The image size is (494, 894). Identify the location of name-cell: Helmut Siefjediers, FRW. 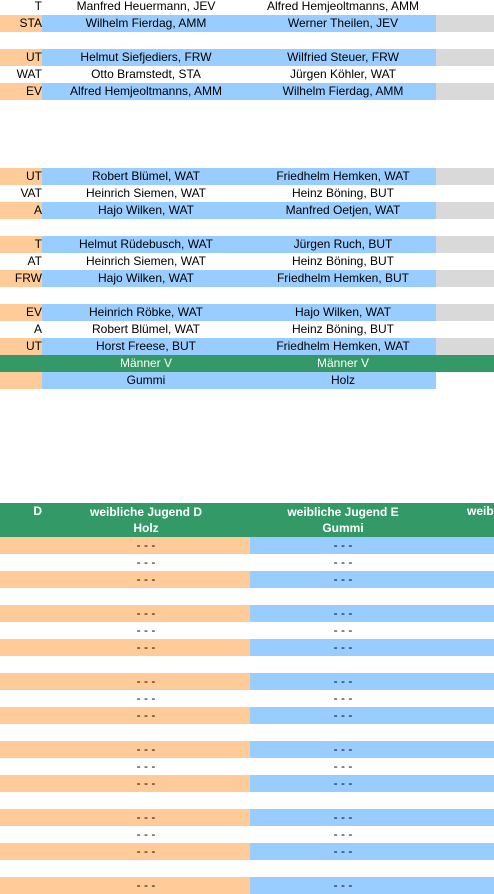
(146, 57).